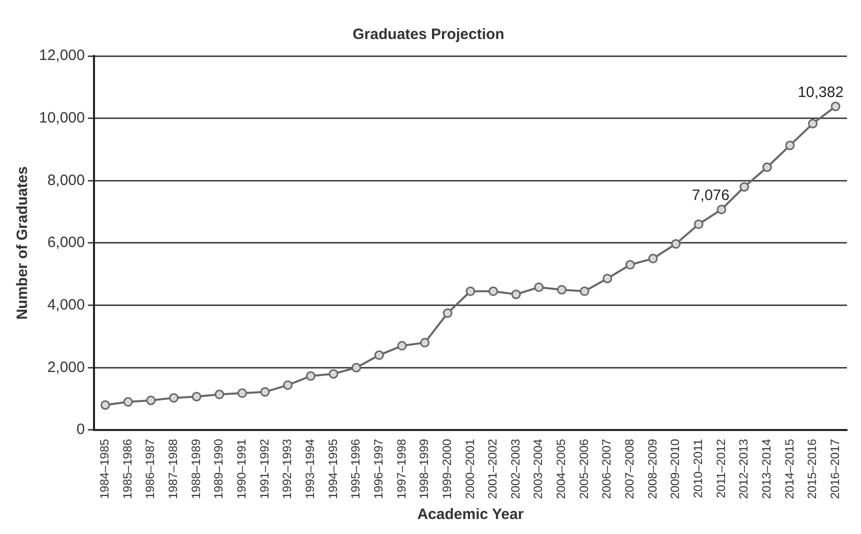 Image resolution: width=861 pixels, height=534 pixels. Describe the element at coordinates (812, 469) in the screenshot. I see `x-tick-label: 2015–2016` at that location.